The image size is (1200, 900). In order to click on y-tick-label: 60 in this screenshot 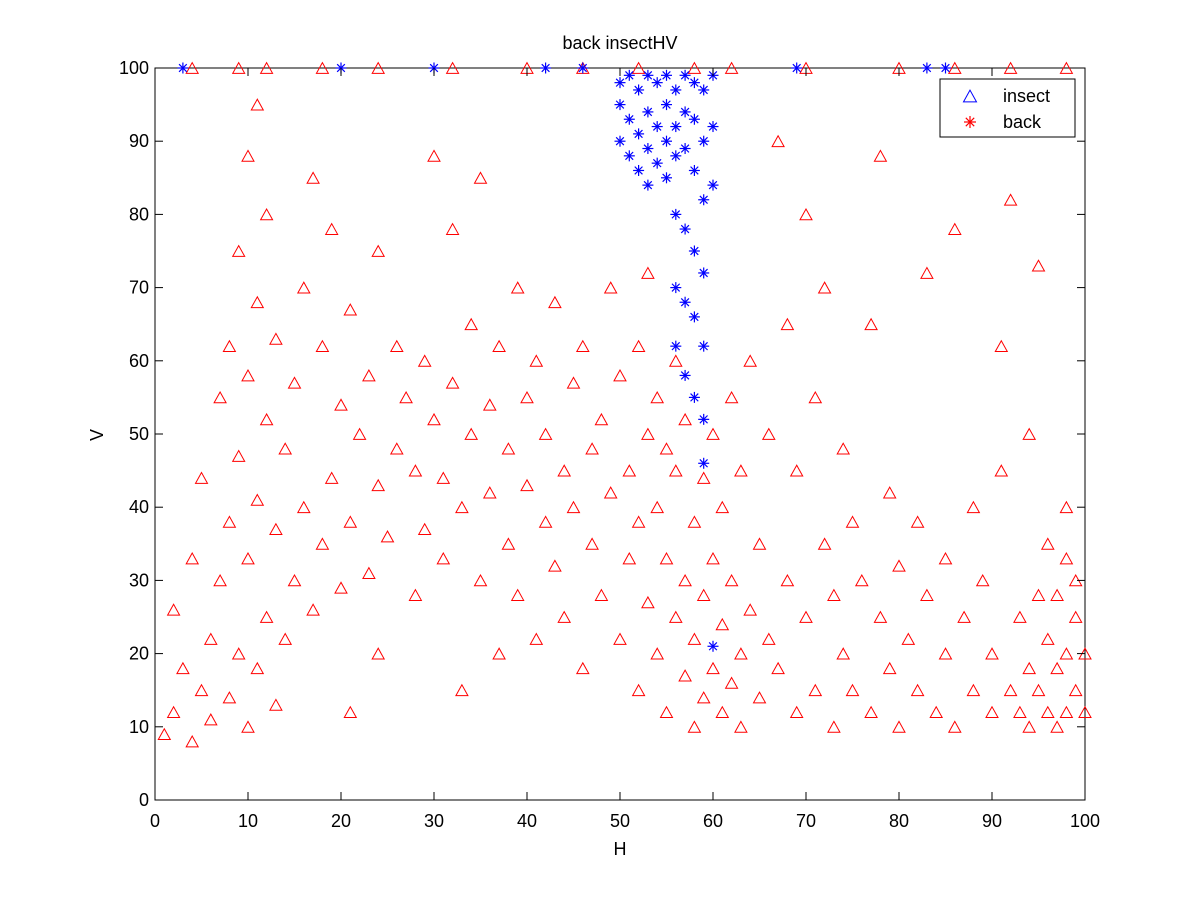, I will do `click(139, 361)`.